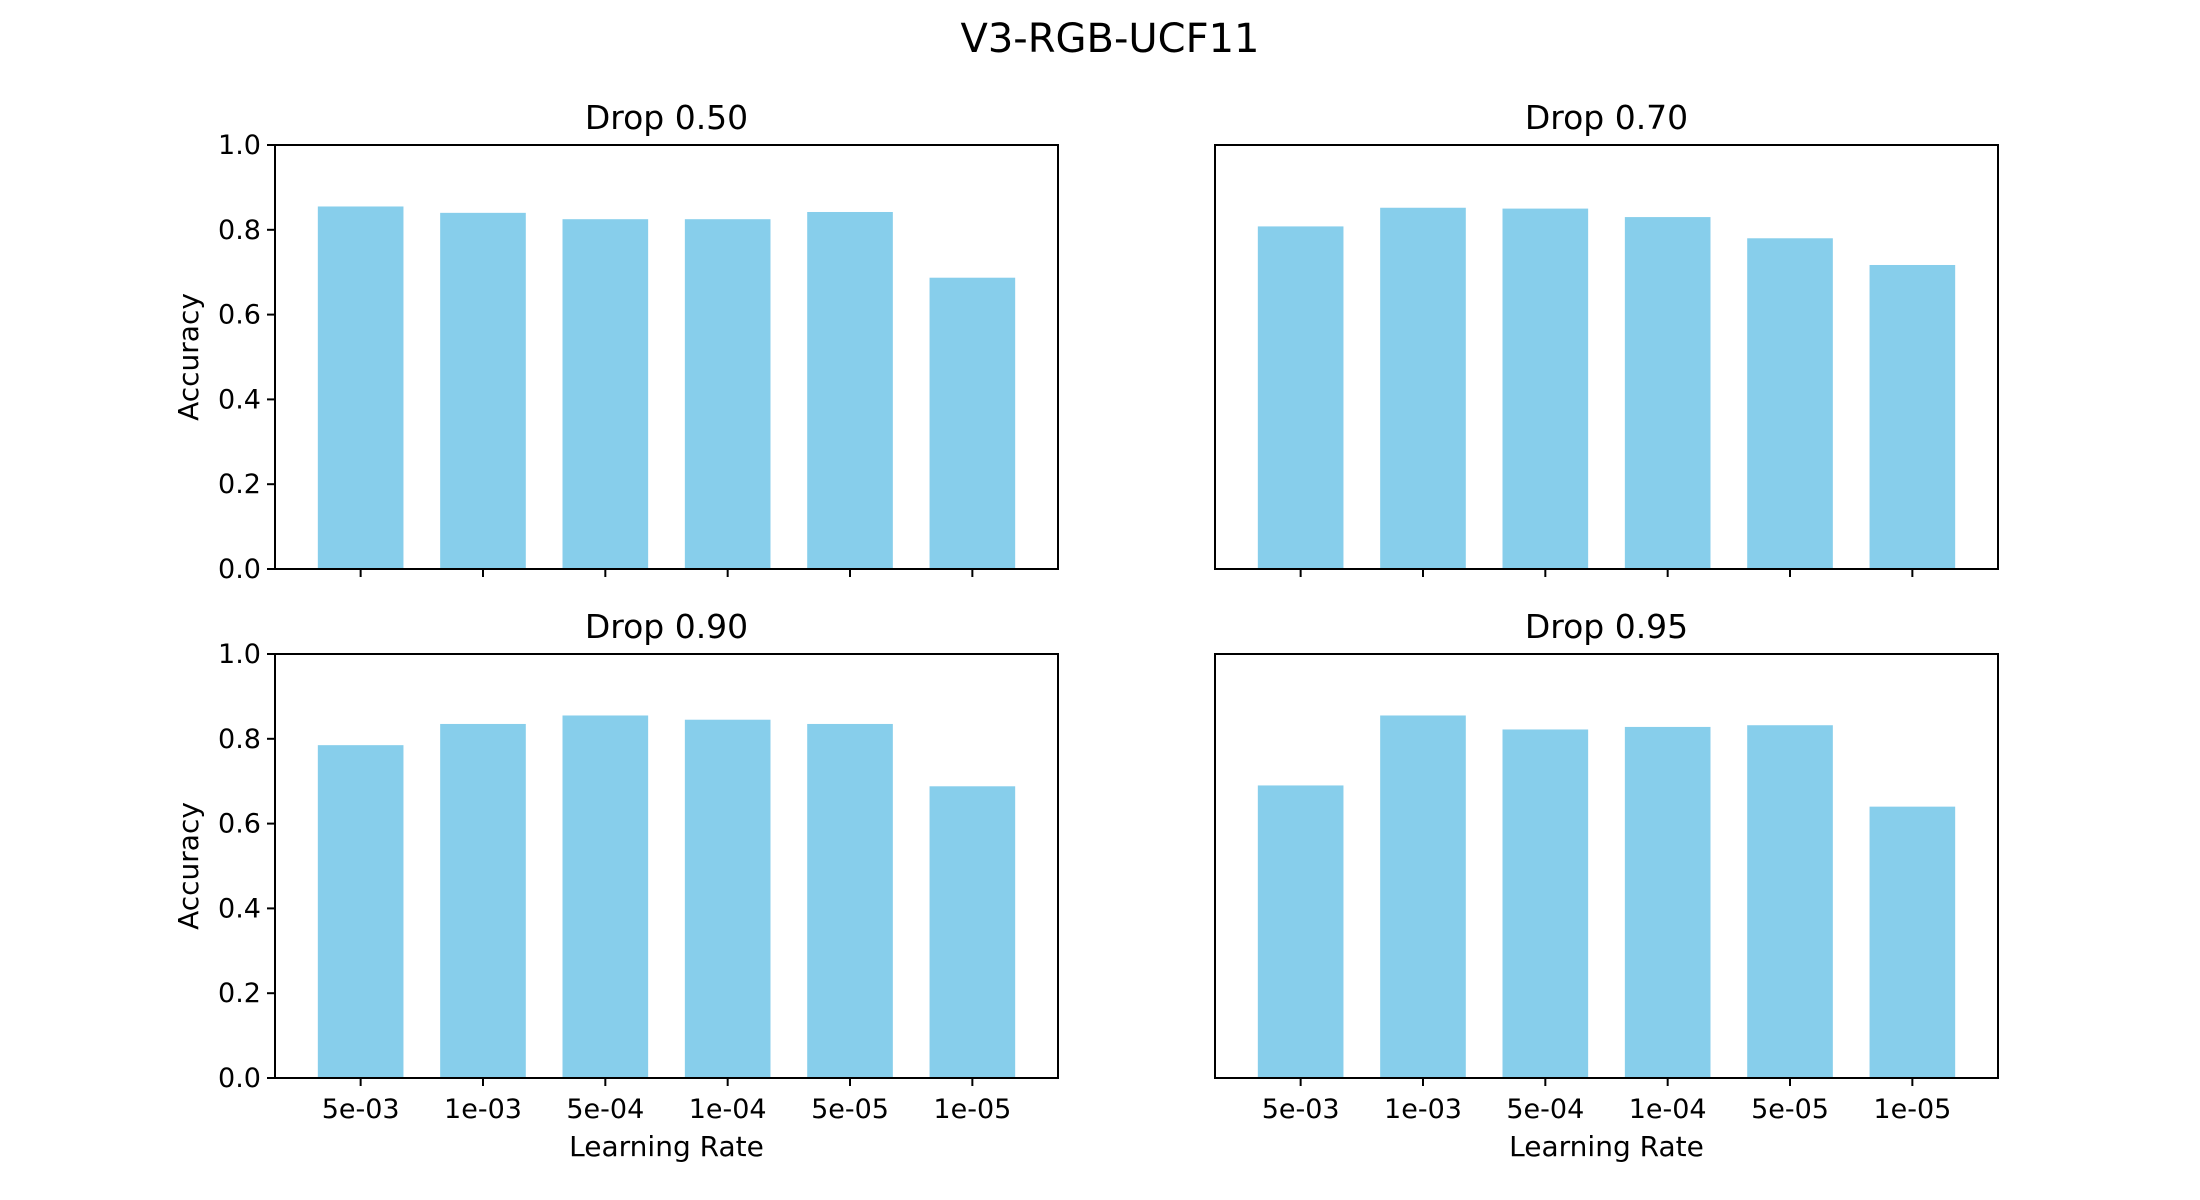  I want to click on figure-title: V3-RGB-UCF11, so click(1109, 39).